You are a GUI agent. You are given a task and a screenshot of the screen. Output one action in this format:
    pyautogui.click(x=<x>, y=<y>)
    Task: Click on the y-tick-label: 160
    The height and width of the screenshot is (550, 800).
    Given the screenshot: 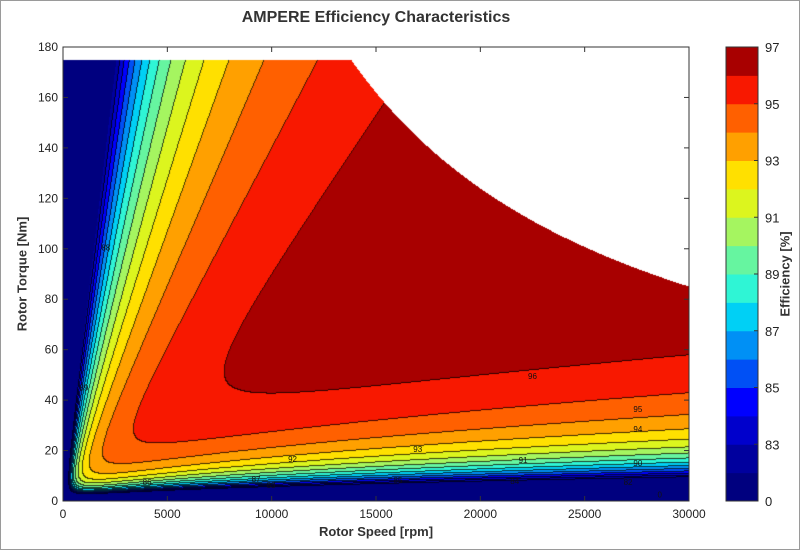 What is the action you would take?
    pyautogui.click(x=48, y=97)
    